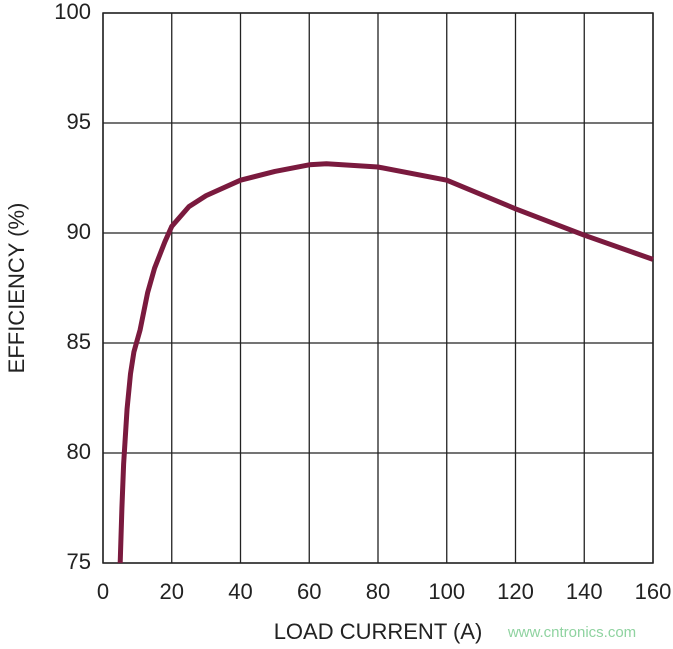  I want to click on x-tick-label: 80, so click(378, 591).